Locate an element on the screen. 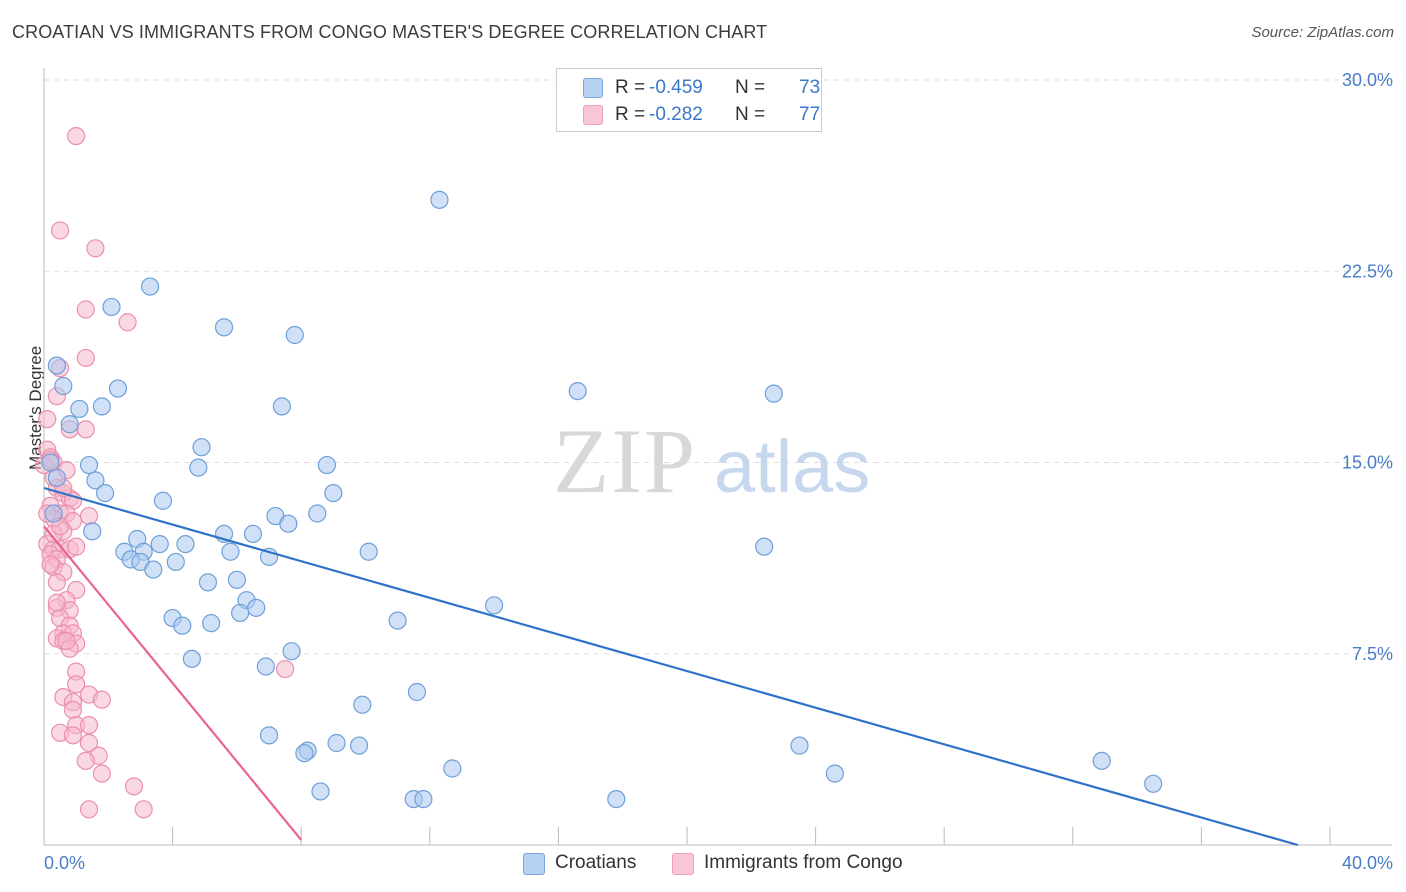  legend-label-croatians: Croatians is located at coordinates (596, 862).